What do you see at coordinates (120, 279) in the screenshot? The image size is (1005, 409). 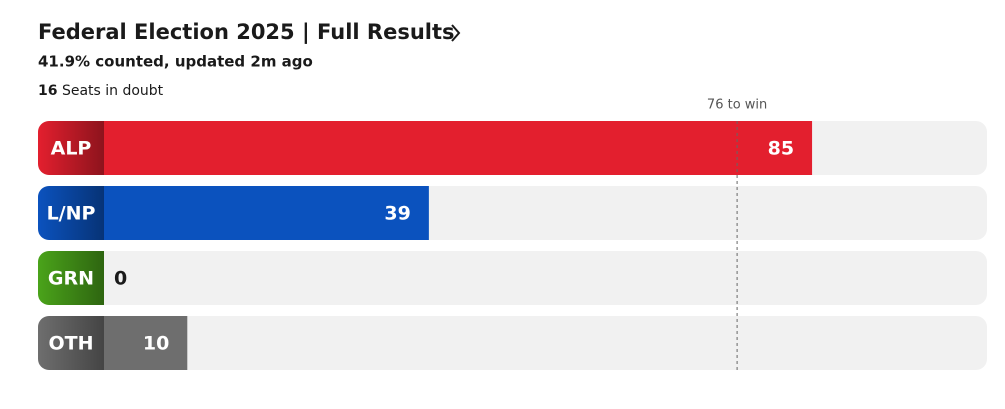 I see `value-label: 0` at bounding box center [120, 279].